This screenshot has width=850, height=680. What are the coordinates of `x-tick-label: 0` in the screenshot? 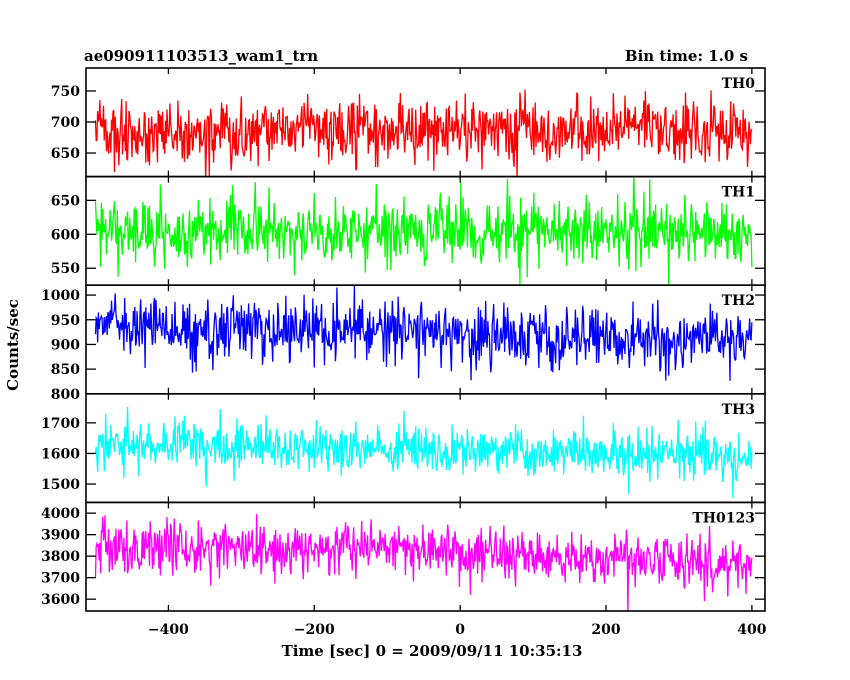 It's located at (460, 630).